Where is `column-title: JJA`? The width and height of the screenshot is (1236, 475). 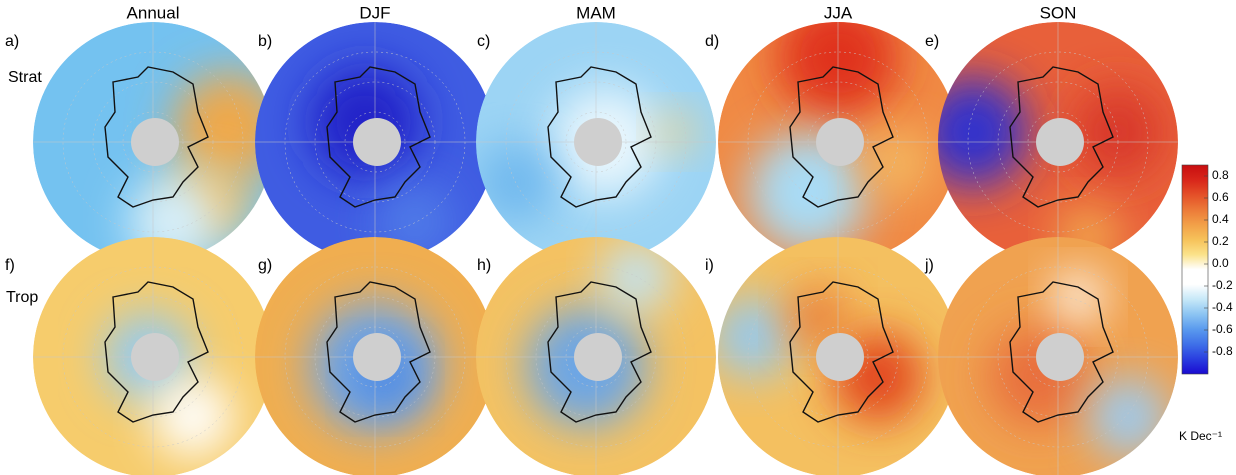
column-title: JJA is located at coordinates (838, 12).